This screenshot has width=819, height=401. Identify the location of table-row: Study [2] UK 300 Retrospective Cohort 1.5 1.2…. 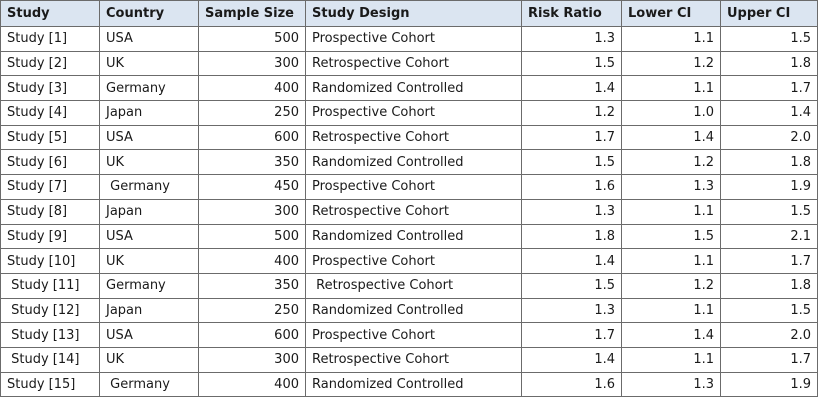
(409, 63).